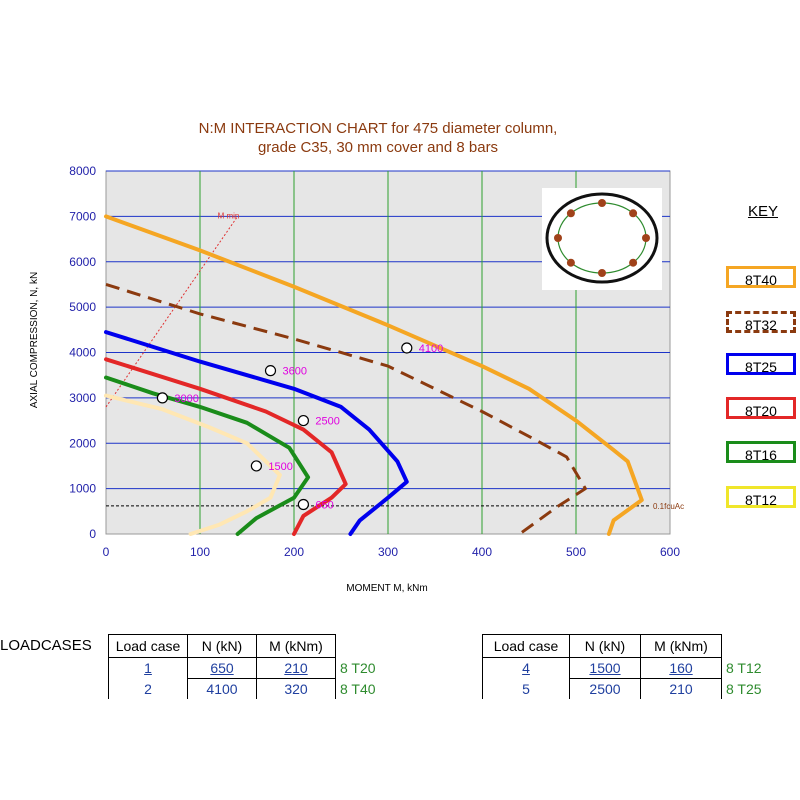 Image resolution: width=800 pixels, height=800 pixels. I want to click on y-tick-label: 5000, so click(82, 307).